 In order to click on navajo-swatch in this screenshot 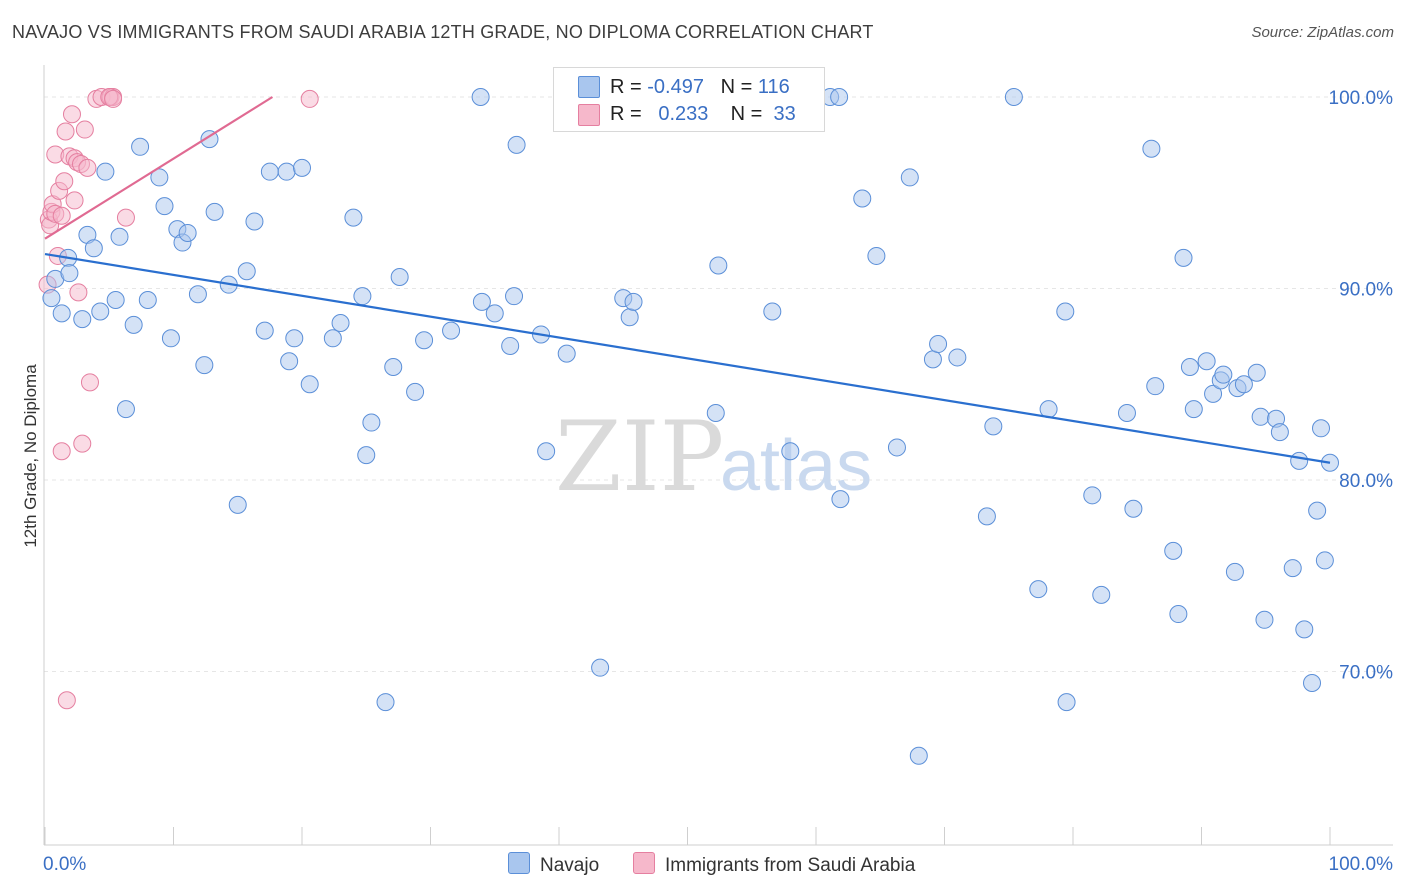, I will do `click(589, 87)`.